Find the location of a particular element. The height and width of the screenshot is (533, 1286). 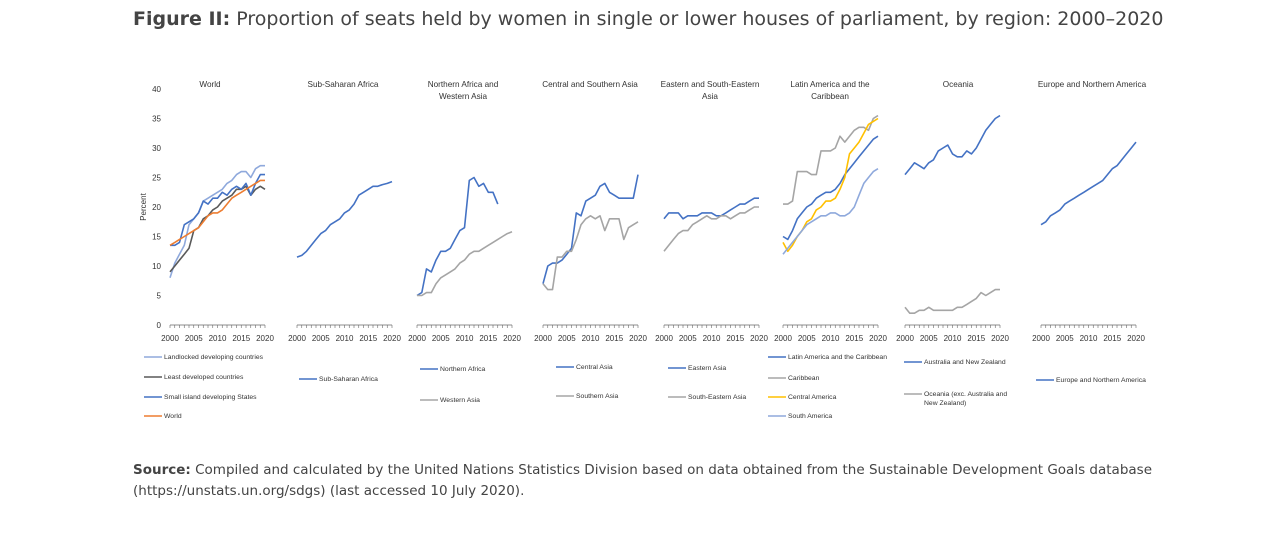

series-line-small-island-developing-states is located at coordinates (217, 210).